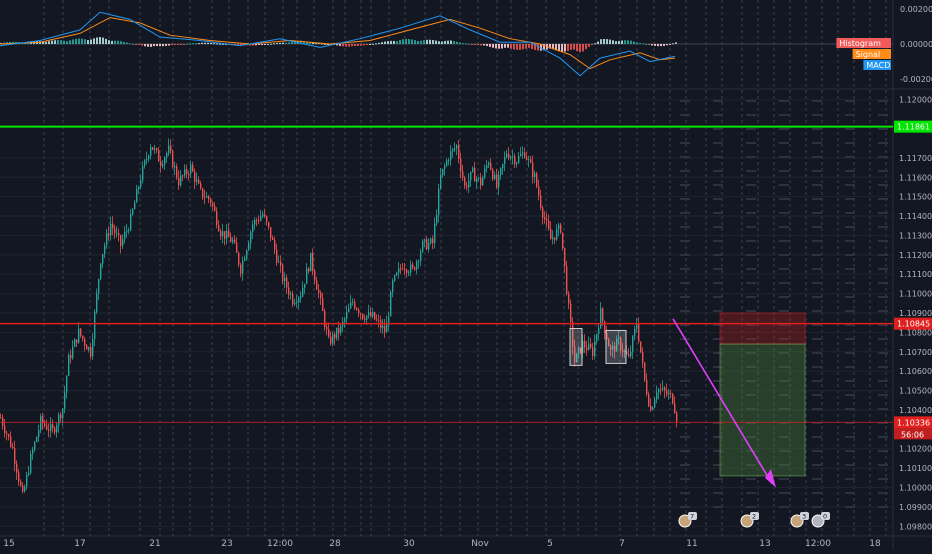 The width and height of the screenshot is (932, 554). What do you see at coordinates (754, 516) in the screenshot?
I see `event-flag-badge` at bounding box center [754, 516].